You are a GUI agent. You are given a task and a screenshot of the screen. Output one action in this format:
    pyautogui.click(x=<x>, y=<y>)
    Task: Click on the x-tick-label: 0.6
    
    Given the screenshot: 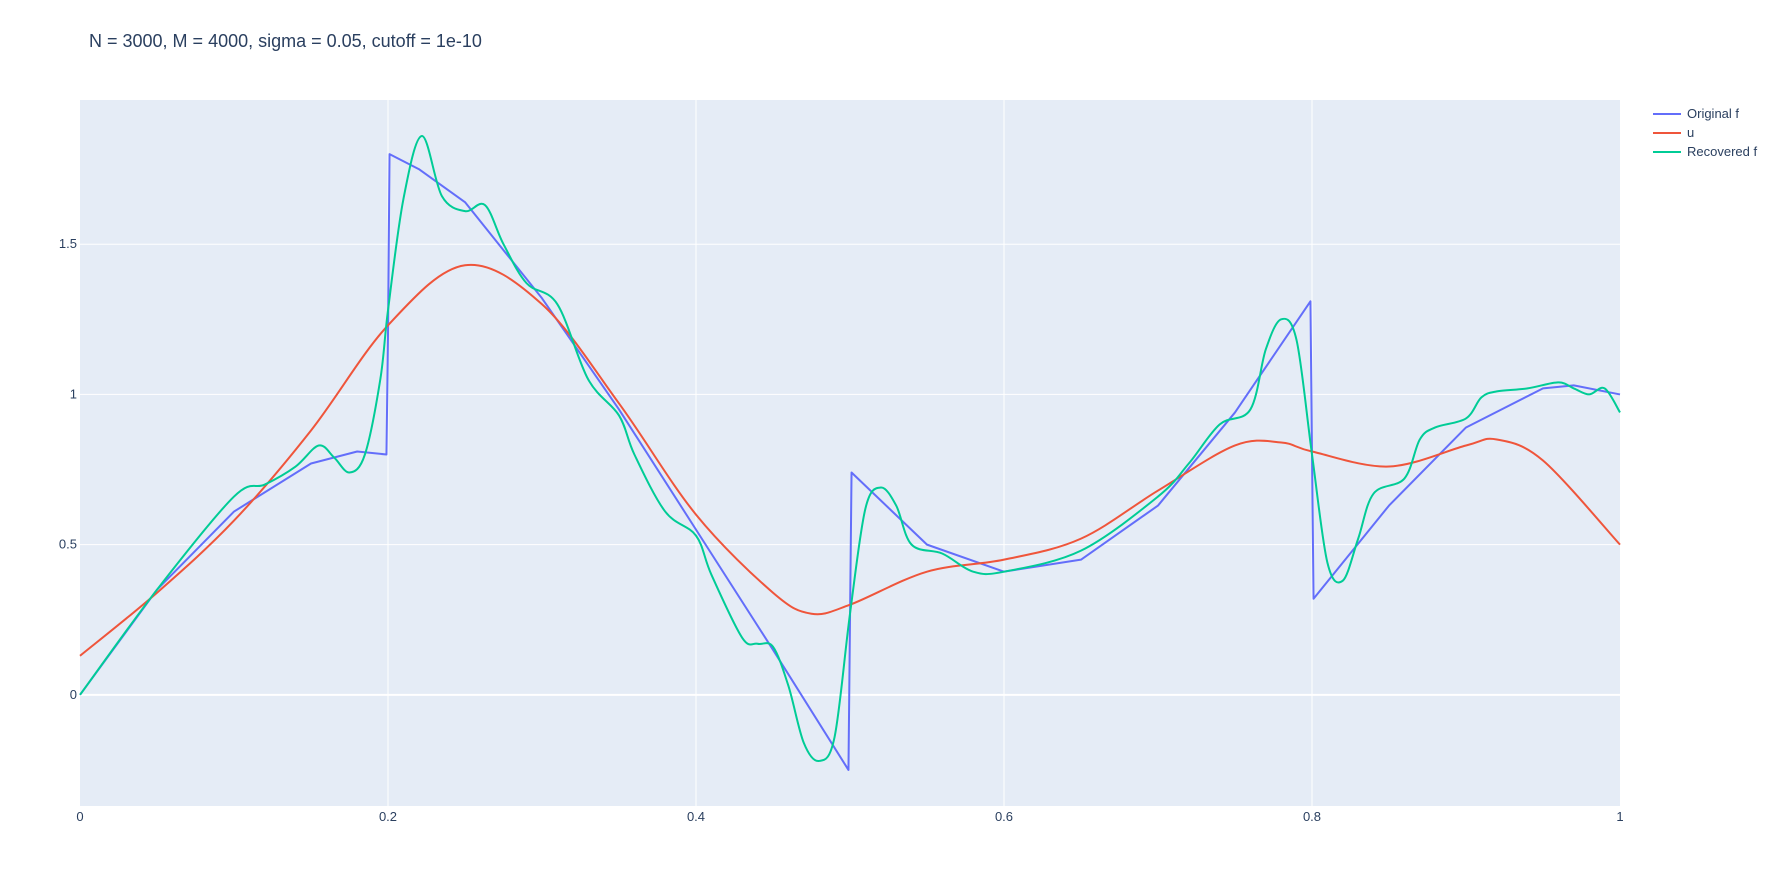 What is the action you would take?
    pyautogui.click(x=1004, y=816)
    